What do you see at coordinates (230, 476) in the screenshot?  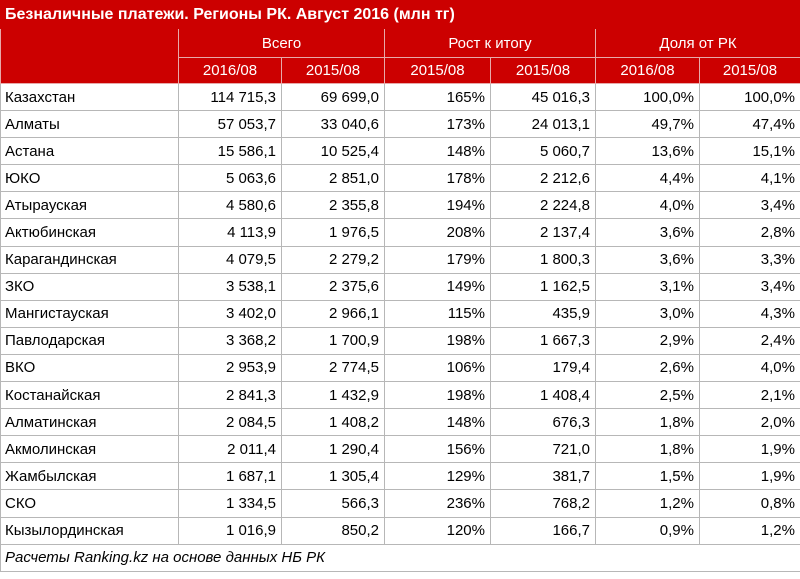 I see `value-cell: 1 687,1` at bounding box center [230, 476].